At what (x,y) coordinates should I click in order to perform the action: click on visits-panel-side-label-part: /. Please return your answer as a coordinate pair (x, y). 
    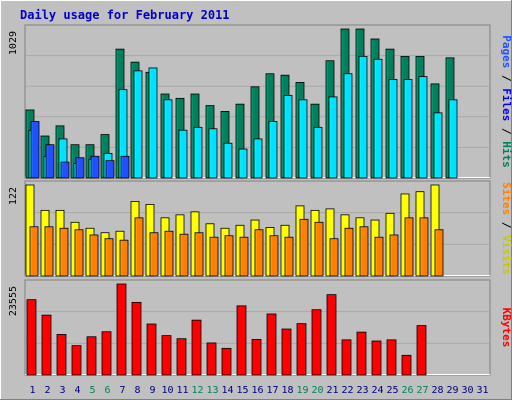
    Looking at the image, I should click on (506, 225).